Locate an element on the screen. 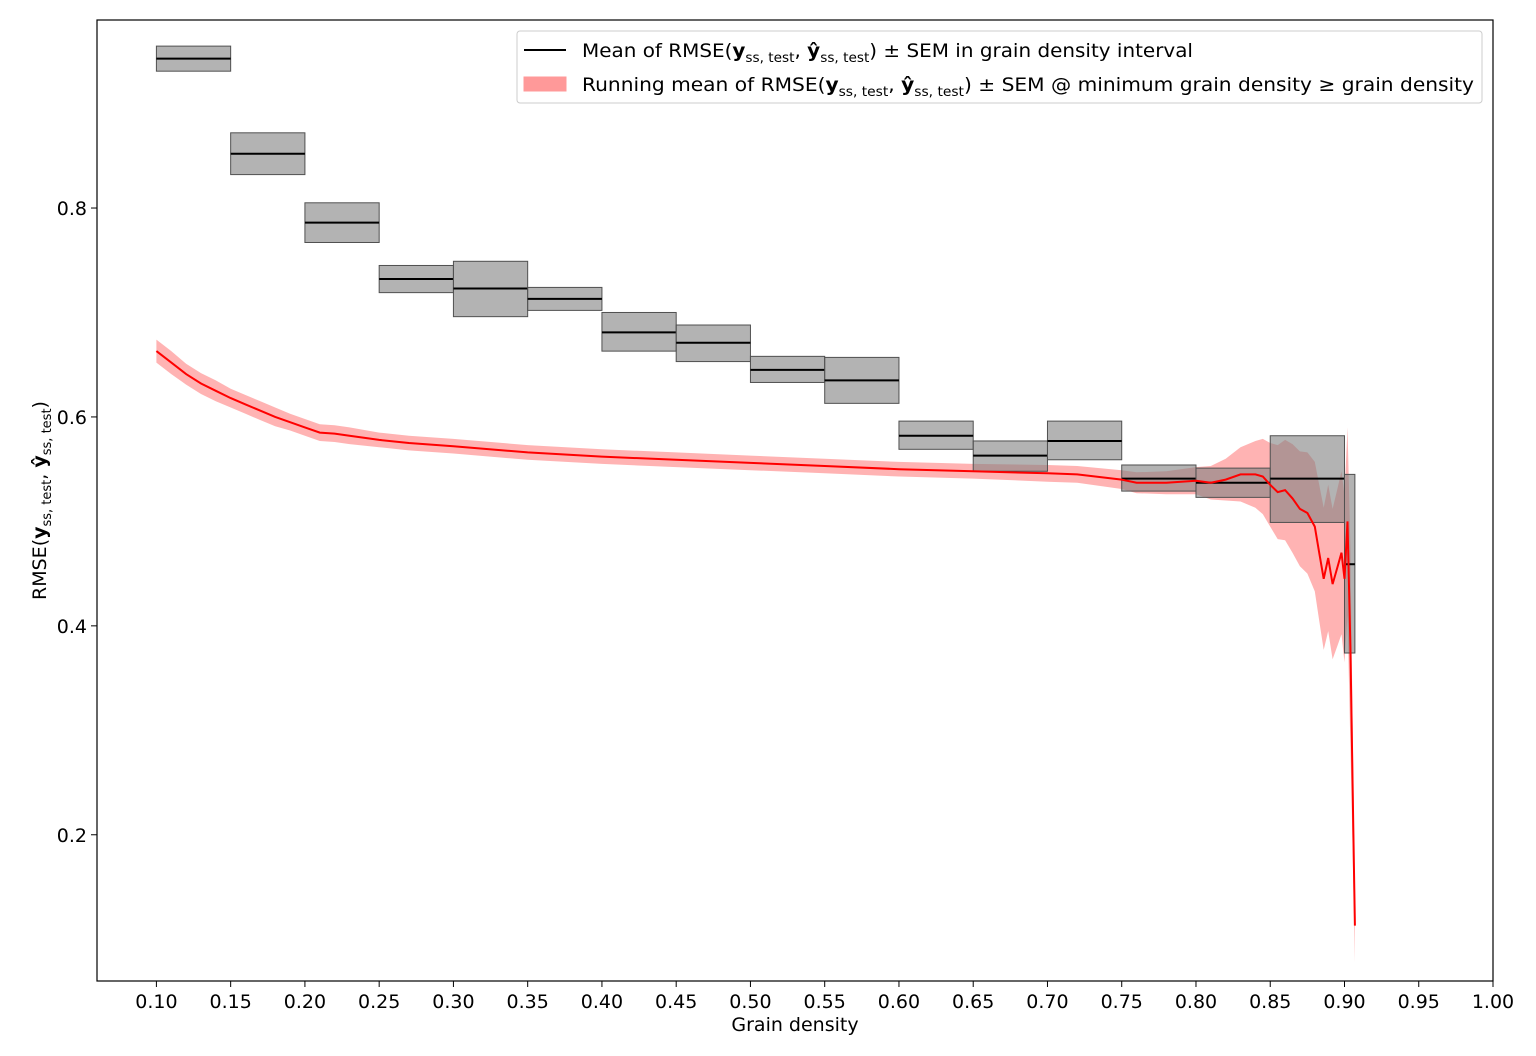 This screenshot has height=1056, width=1536. x-tick-label: 0.95 is located at coordinates (1419, 1002).